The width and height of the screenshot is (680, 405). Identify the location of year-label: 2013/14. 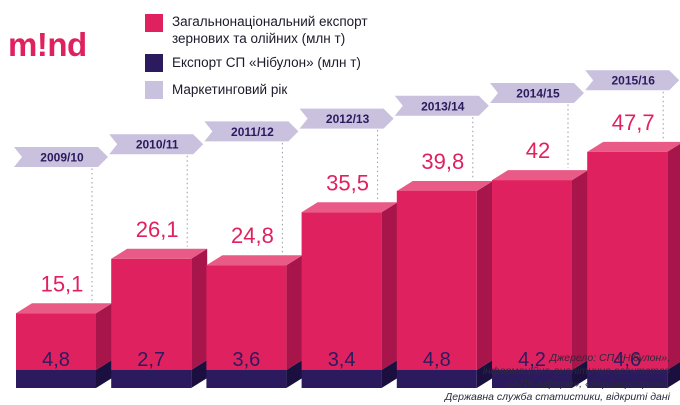
(443, 106).